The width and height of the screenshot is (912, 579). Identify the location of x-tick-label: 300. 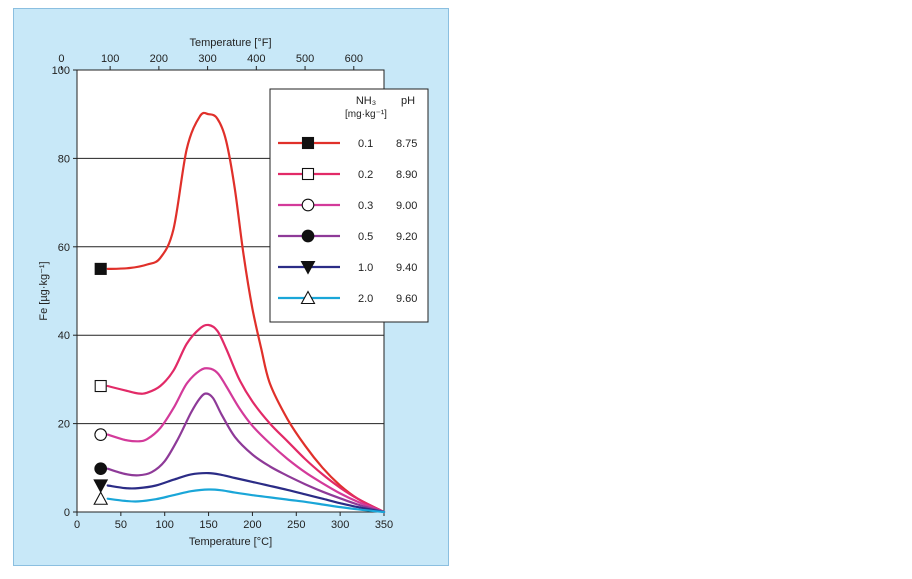
(340, 525).